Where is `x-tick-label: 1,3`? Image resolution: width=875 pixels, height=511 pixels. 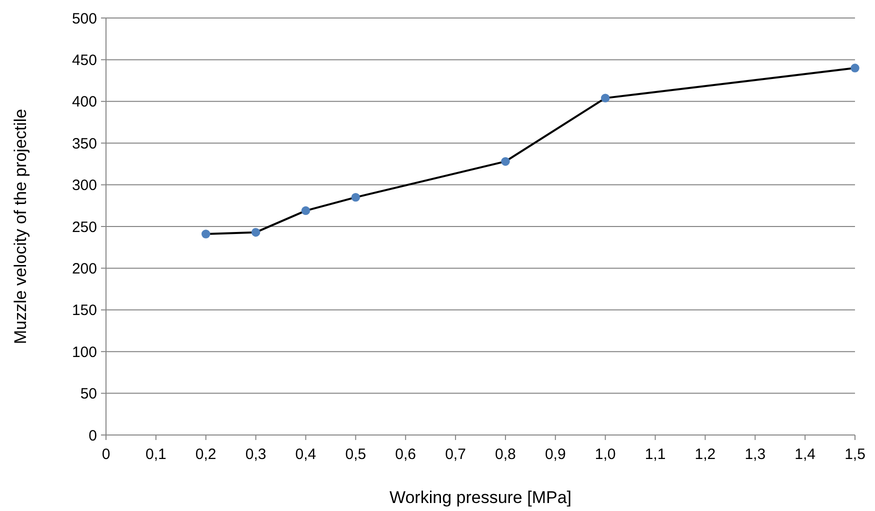
x-tick-label: 1,3 is located at coordinates (755, 454).